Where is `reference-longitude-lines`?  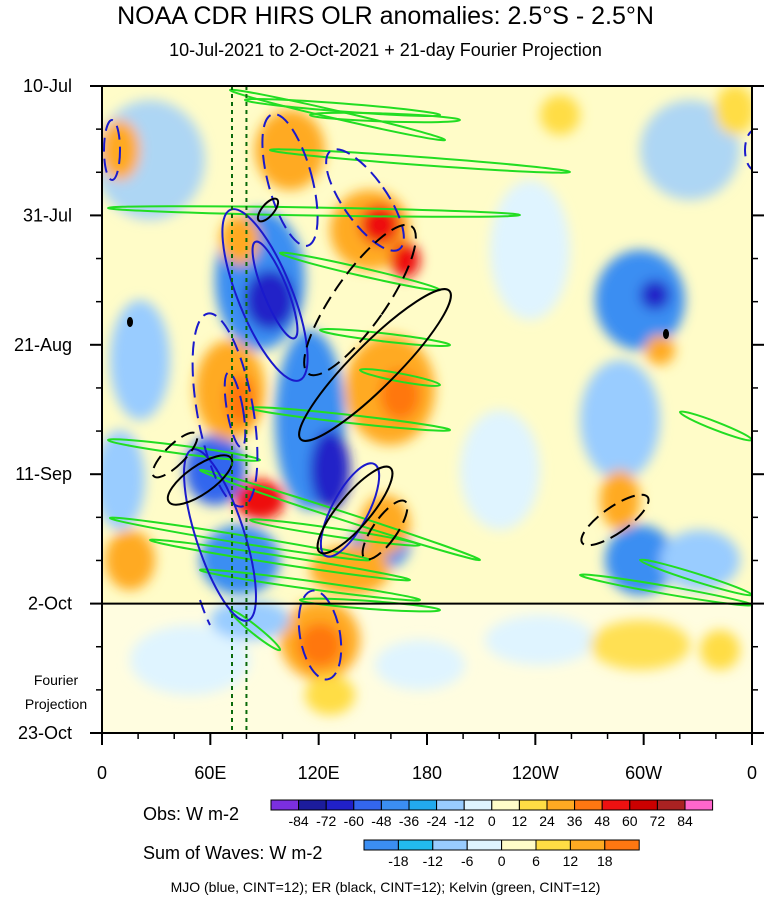
reference-longitude-lines is located at coordinates (239, 409).